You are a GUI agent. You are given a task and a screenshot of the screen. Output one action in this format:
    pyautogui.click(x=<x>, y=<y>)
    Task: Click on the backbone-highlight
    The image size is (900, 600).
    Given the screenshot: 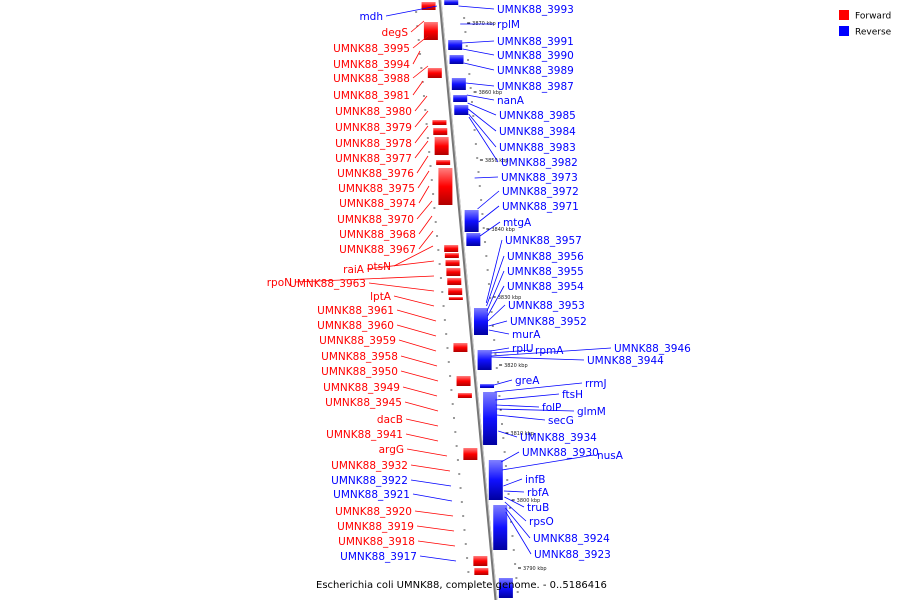 What is the action you would take?
    pyautogui.click(x=469, y=300)
    